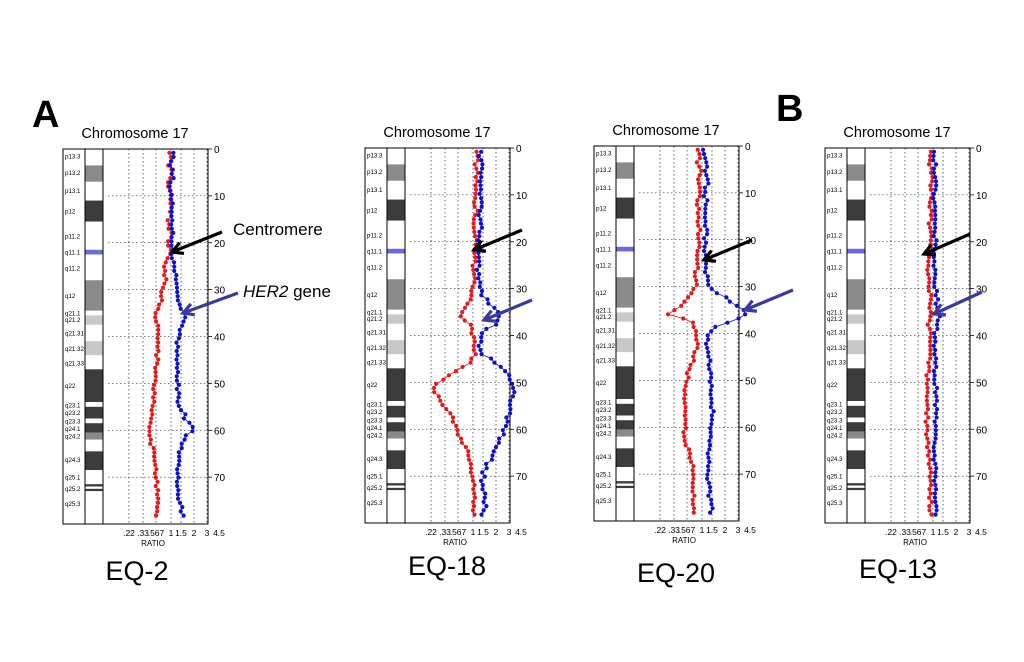  I want to click on y-tick-label: 60, so click(220, 431).